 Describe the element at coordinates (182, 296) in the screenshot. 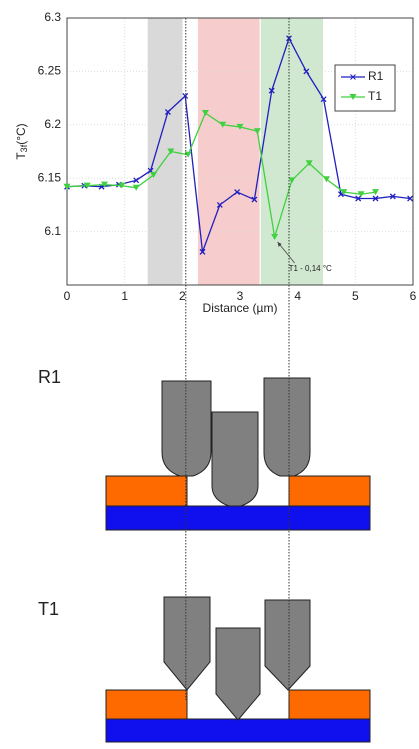

I see `x-tick-label: 2` at that location.